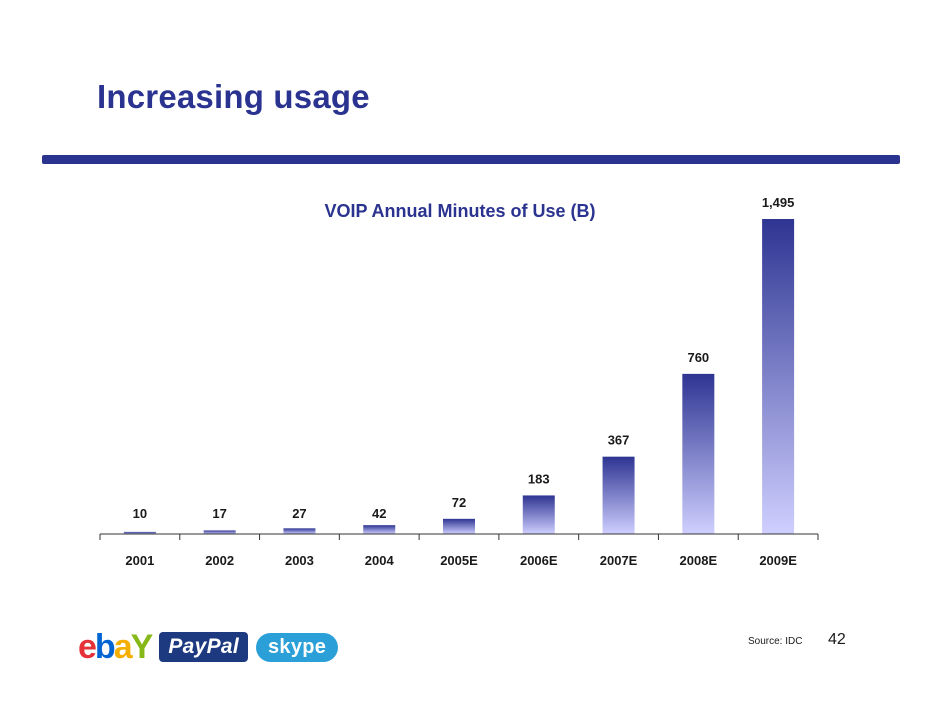 Image resolution: width=942 pixels, height=728 pixels. Describe the element at coordinates (539, 560) in the screenshot. I see `tick-label-2006E: 2006E` at that location.